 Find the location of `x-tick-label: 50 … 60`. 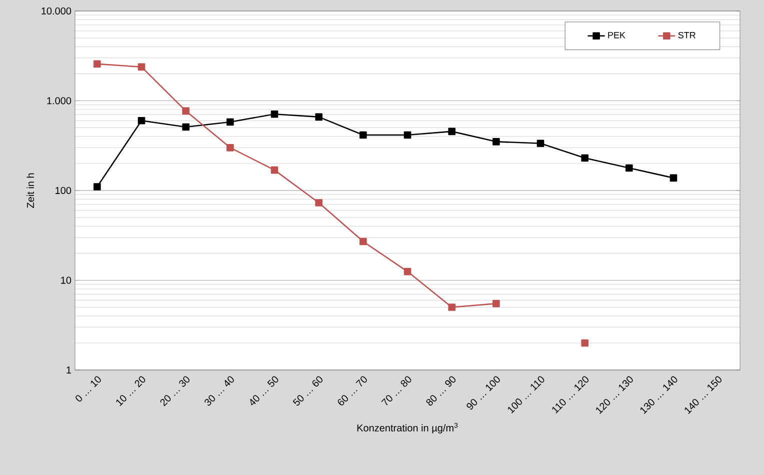

x-tick-label: 50 … 60 is located at coordinates (307, 391).